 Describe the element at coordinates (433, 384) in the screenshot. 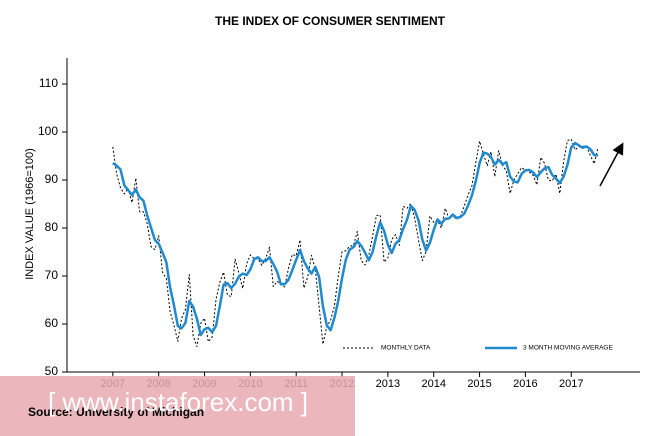

I see `x-tick-label: 2014` at that location.